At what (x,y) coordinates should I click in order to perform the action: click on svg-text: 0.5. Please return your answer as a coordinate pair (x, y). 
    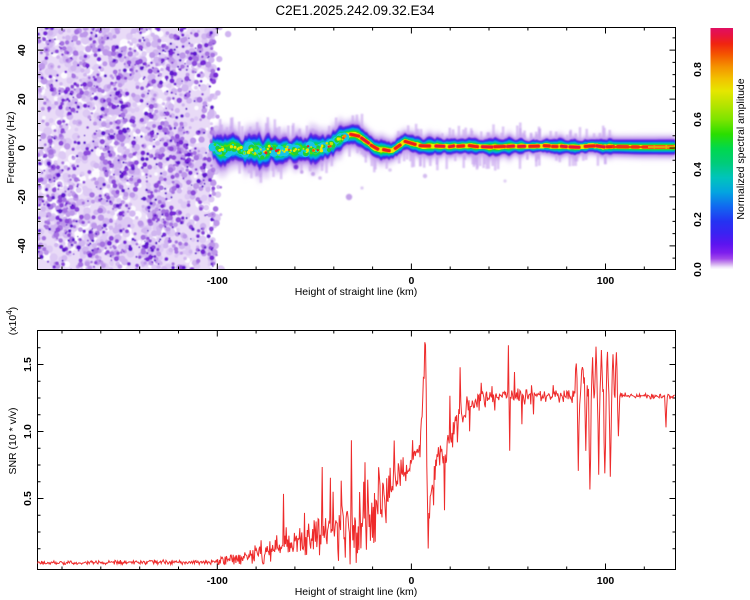
    Looking at the image, I should click on (28, 498).